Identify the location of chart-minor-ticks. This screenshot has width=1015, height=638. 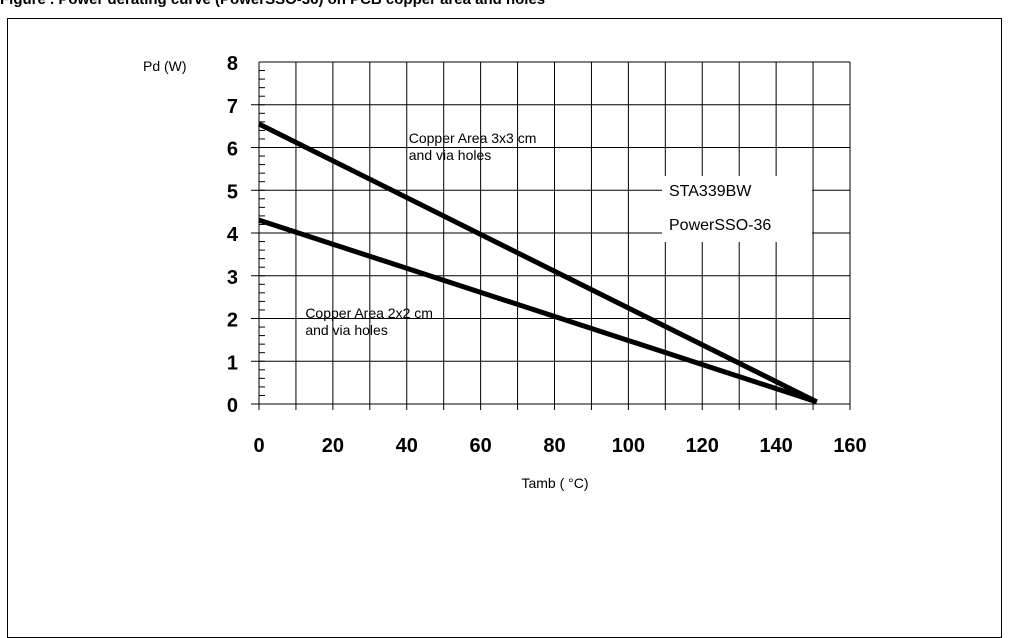
(258, 237).